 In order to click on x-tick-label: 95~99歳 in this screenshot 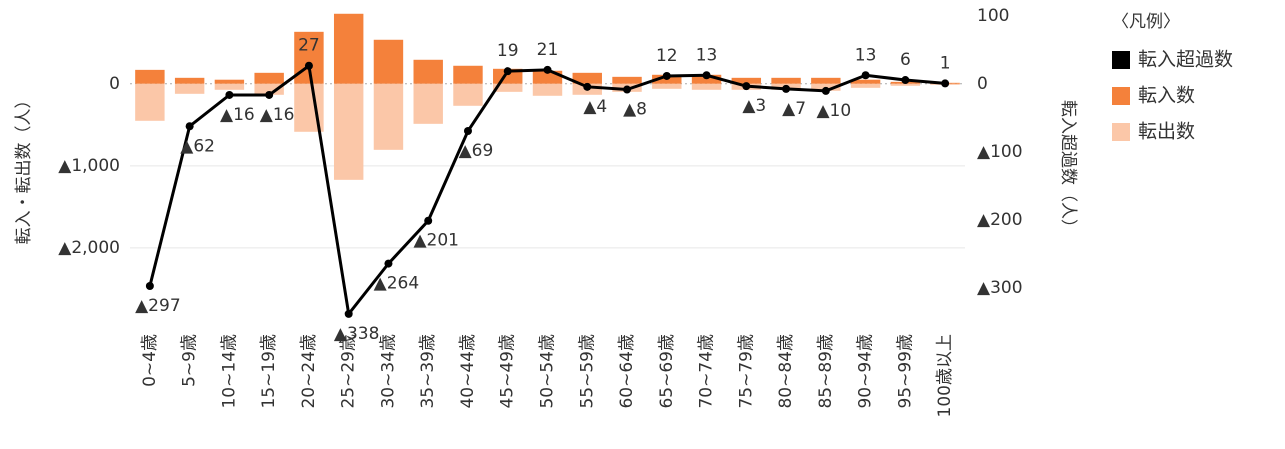, I will do `click(905, 371)`.